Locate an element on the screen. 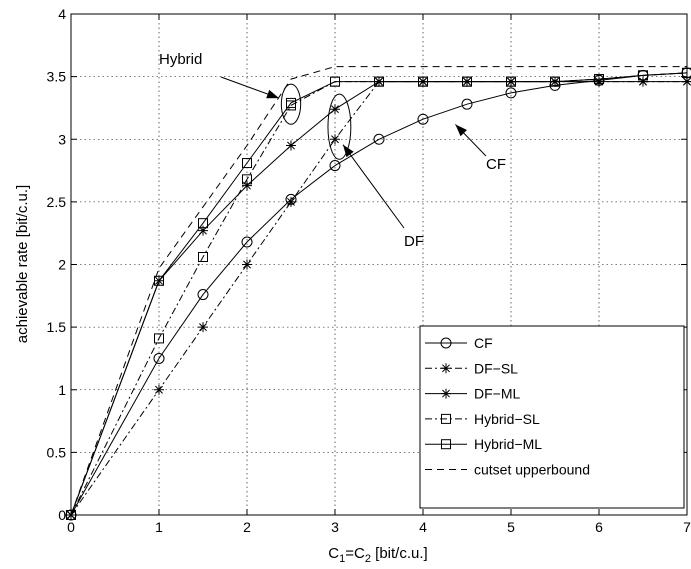 The height and width of the screenshot is (569, 691). x-tick-label: 6 is located at coordinates (599, 527).